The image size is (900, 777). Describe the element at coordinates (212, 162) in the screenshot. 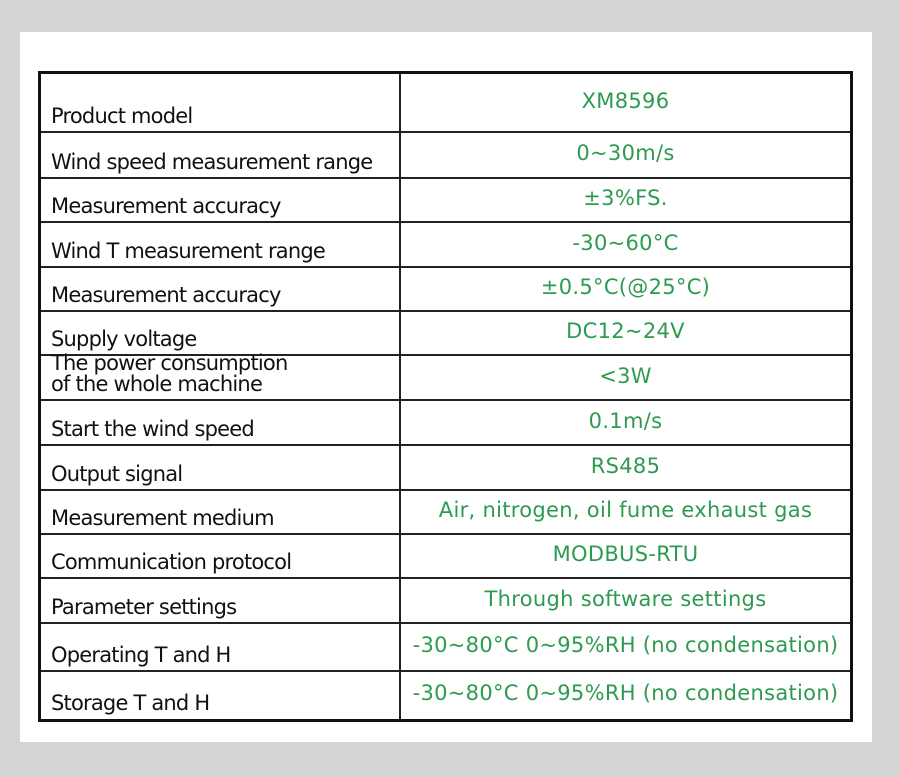

I see `parameter-name: Wind speed measurement range` at that location.